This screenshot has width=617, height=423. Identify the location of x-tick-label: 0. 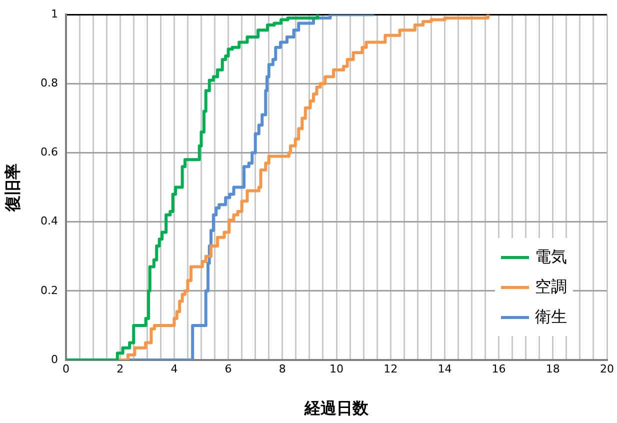
(66, 369).